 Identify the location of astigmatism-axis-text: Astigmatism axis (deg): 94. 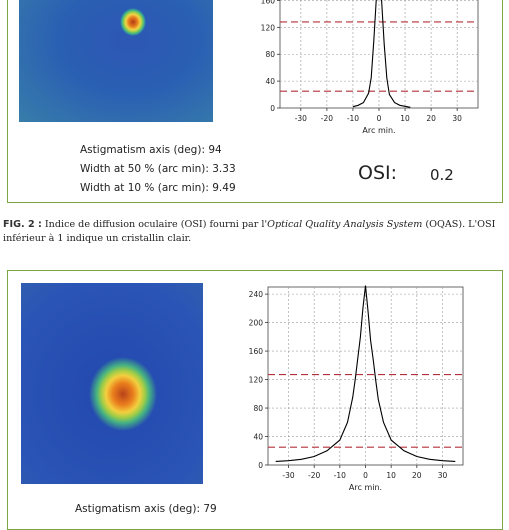
(151, 150).